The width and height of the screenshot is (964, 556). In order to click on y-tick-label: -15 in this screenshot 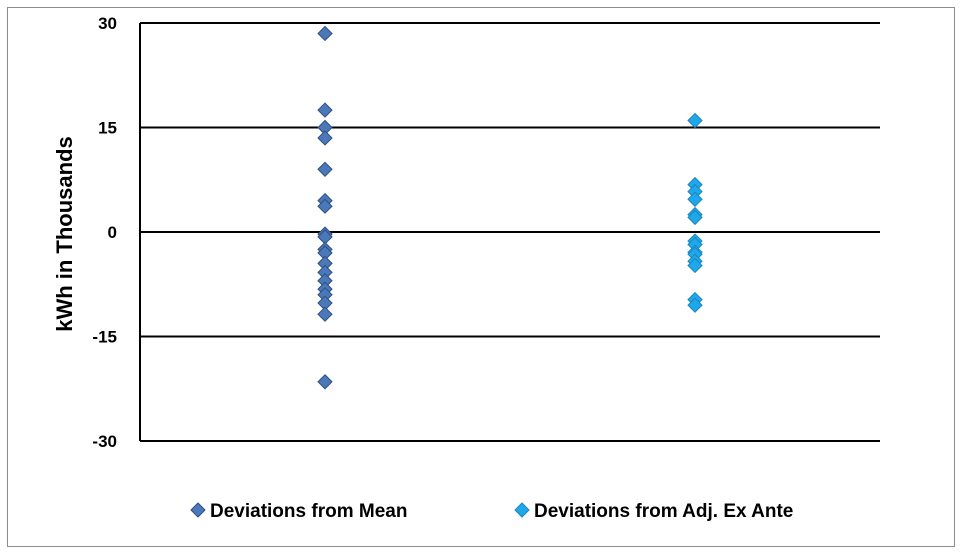, I will do `click(104, 337)`.